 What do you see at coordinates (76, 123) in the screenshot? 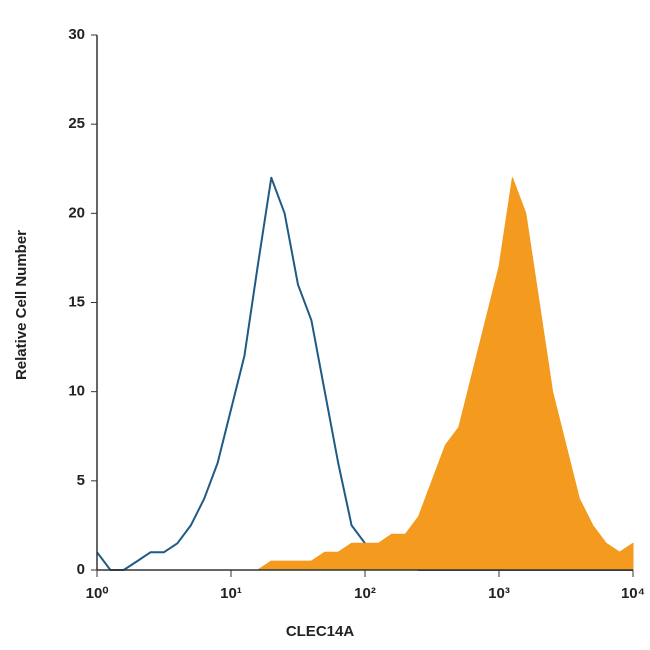
I see `y-tick-label: 25` at bounding box center [76, 123].